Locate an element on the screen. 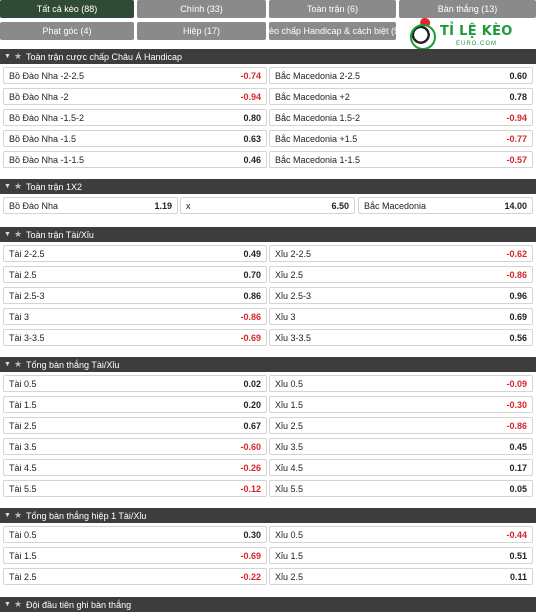  odds-cell: Bồ Đào Nha -1-1.5 0.46 is located at coordinates (135, 159).